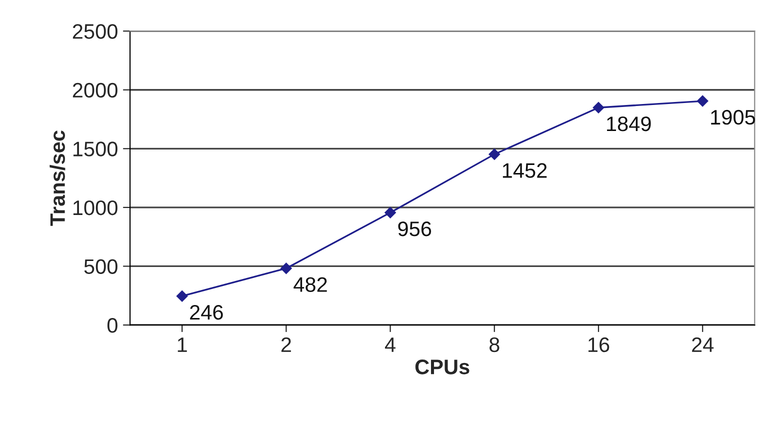 The image size is (774, 444). I want to click on y-tick-label: 0, so click(112, 325).